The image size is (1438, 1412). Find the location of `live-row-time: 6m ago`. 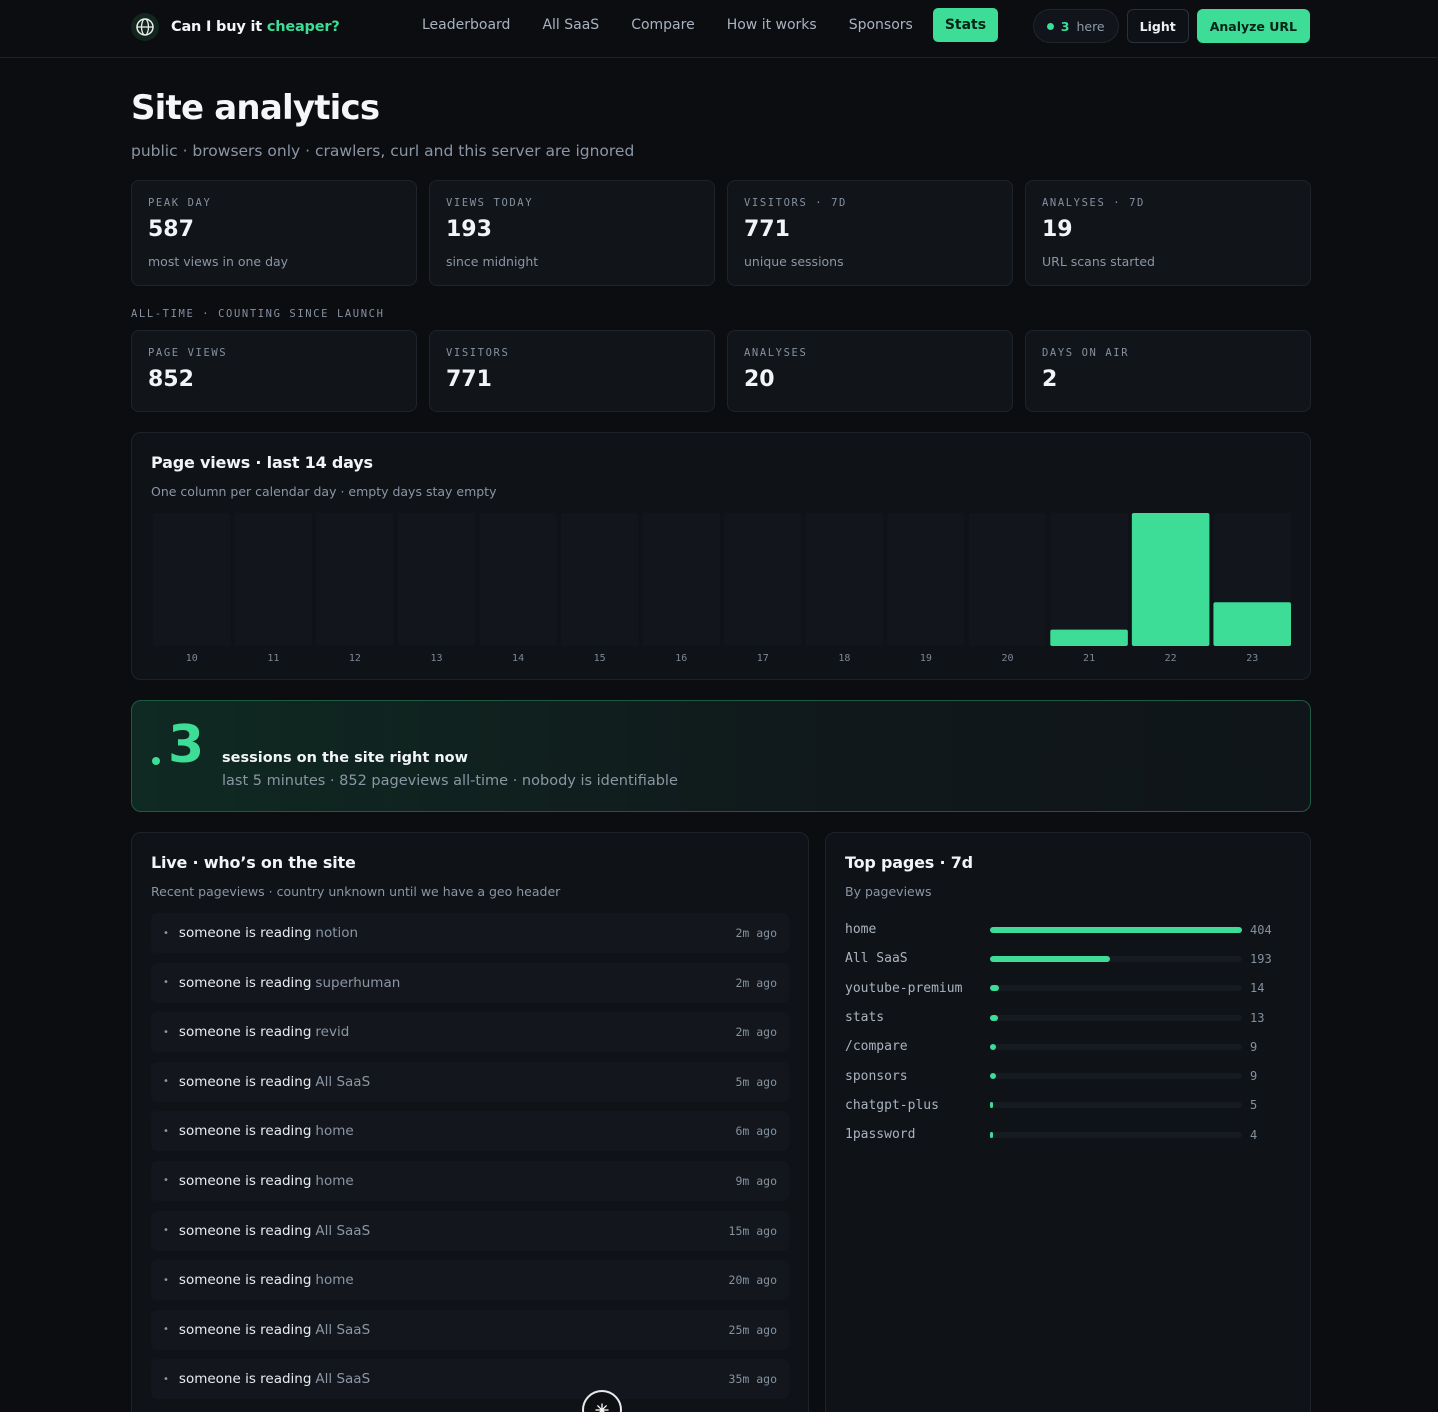

live-row-time: 6m ago is located at coordinates (756, 1131).